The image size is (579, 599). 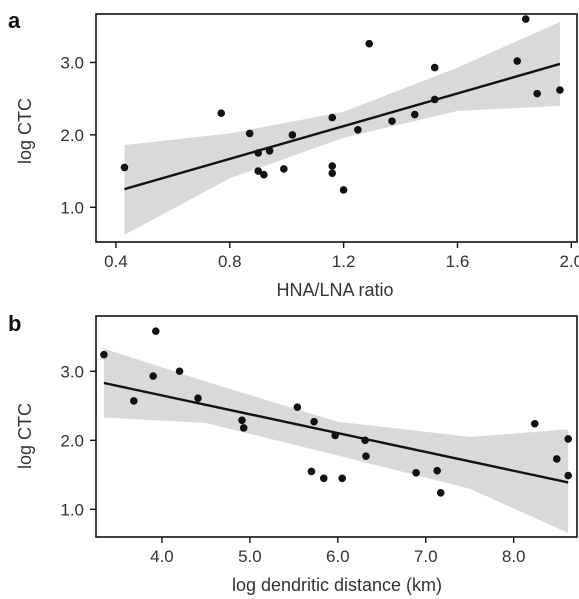 What do you see at coordinates (334, 290) in the screenshot?
I see `panel-a-x-axis-title: HNA/LNA ratio` at bounding box center [334, 290].